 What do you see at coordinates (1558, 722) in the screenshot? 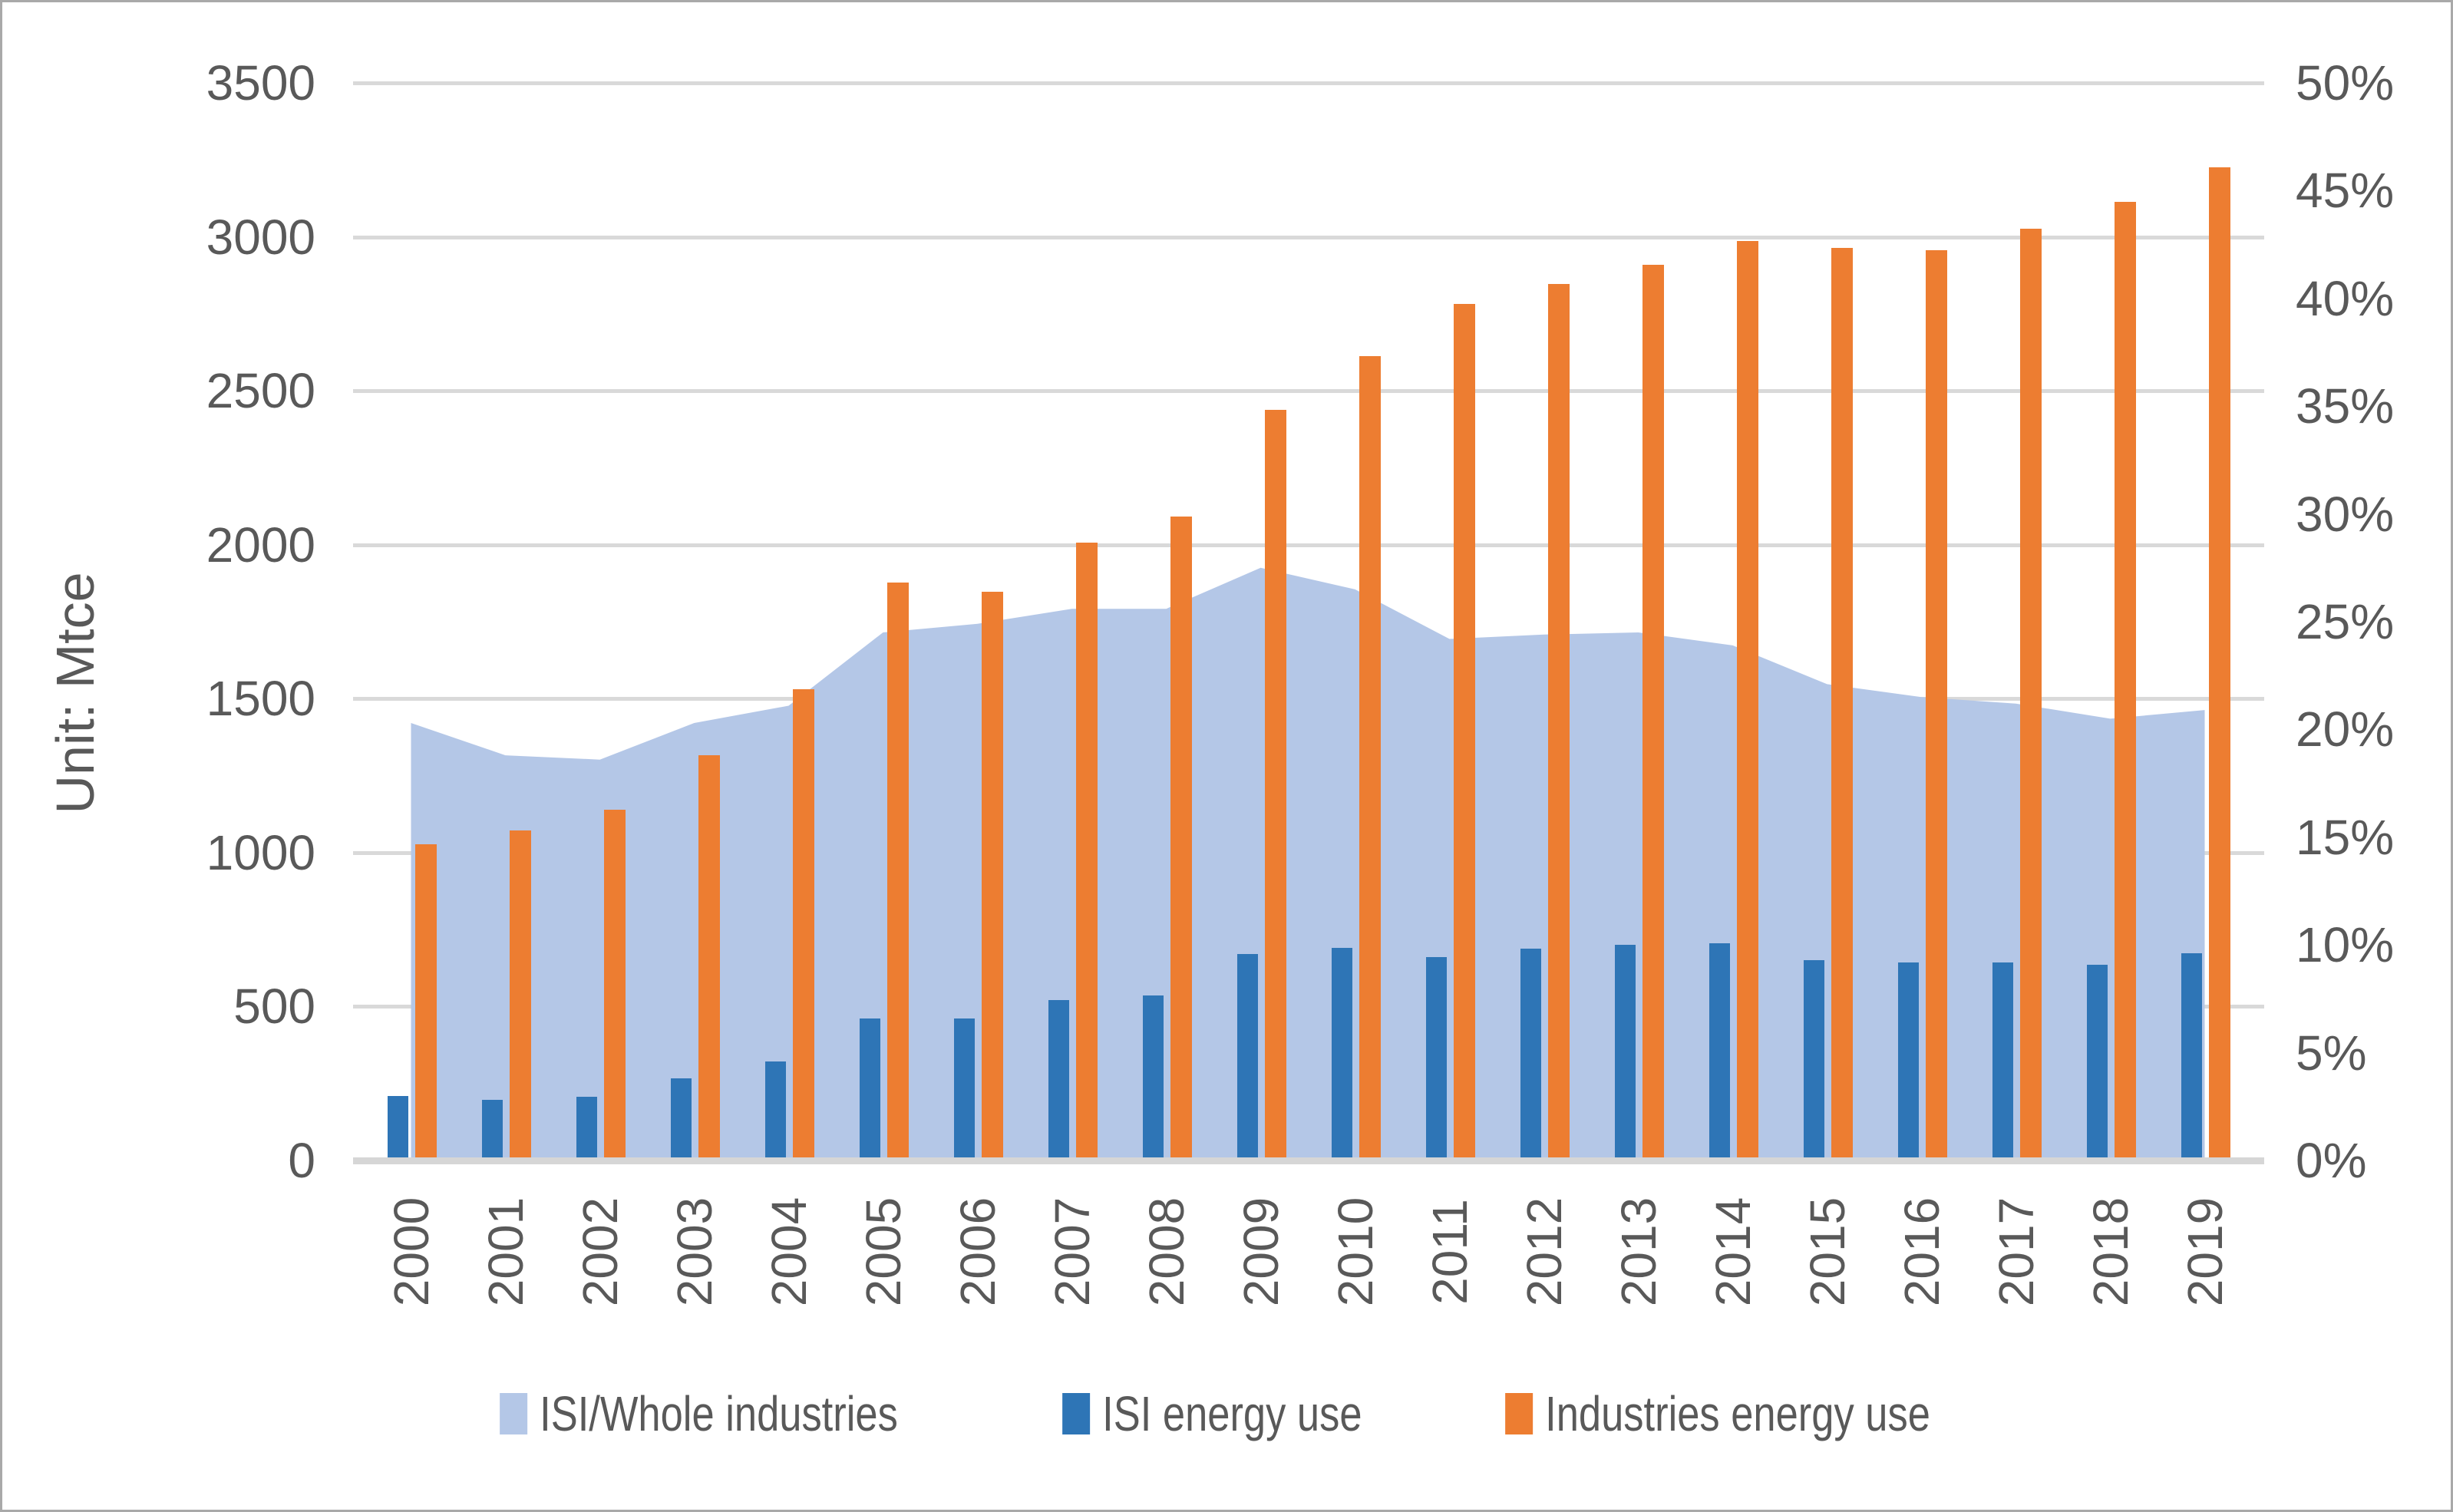
I see `industries-energy-bar-2012` at bounding box center [1558, 722].